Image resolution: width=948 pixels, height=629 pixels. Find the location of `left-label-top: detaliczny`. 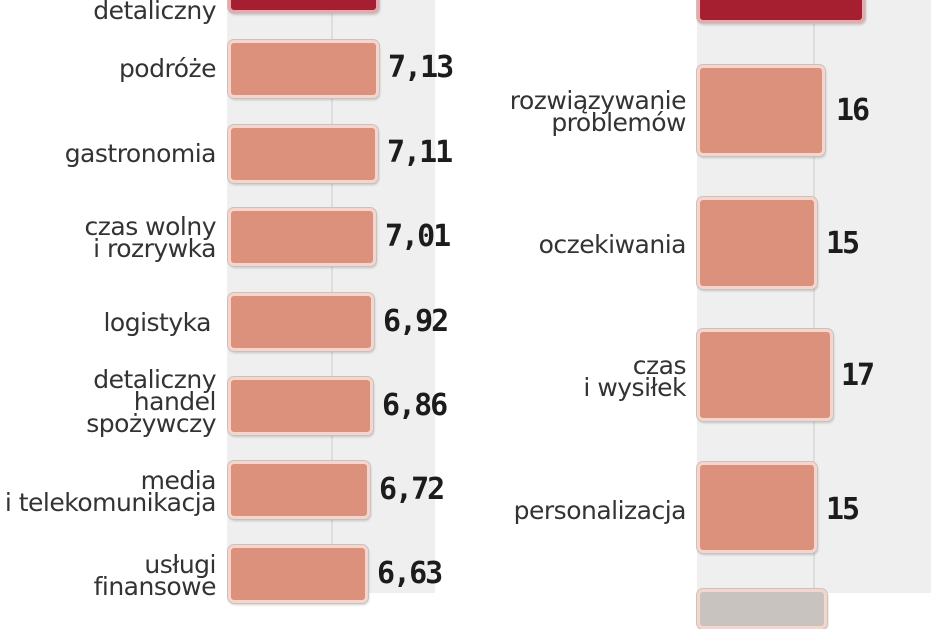

left-label-top: detaliczny is located at coordinates (154, 12).